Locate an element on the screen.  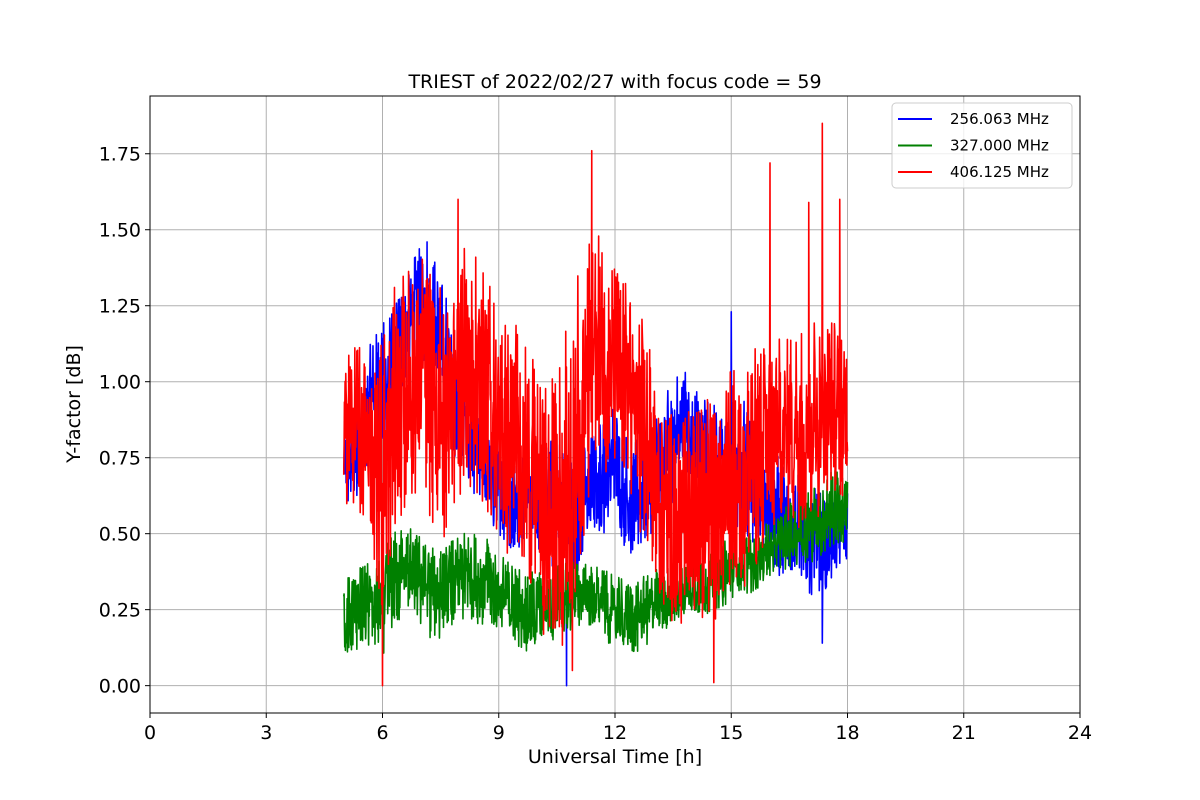
x-tick-label: 0 is located at coordinates (150, 733).